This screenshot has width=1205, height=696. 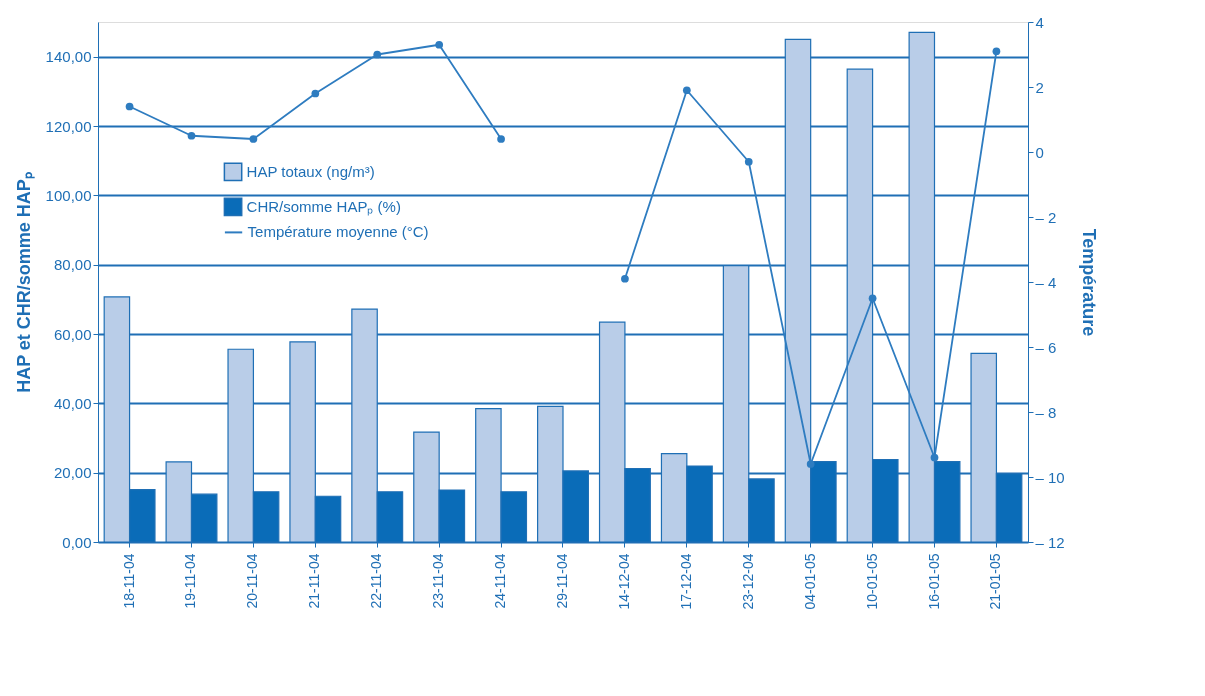 What do you see at coordinates (1039, 152) in the screenshot?
I see `y2-tick-label: 0` at bounding box center [1039, 152].